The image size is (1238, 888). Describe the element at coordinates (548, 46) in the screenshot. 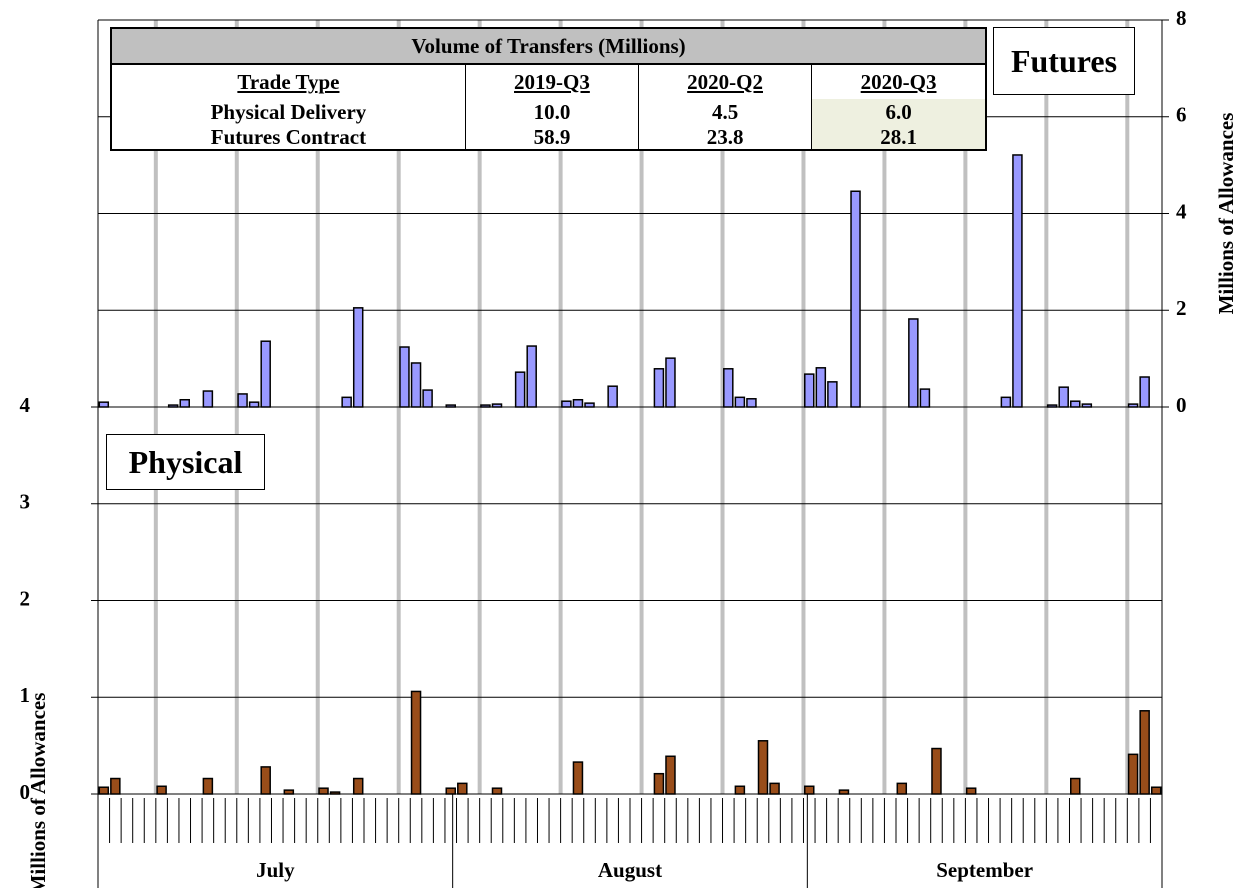

I see `table-title: Volume of Transfers (Millions)` at that location.